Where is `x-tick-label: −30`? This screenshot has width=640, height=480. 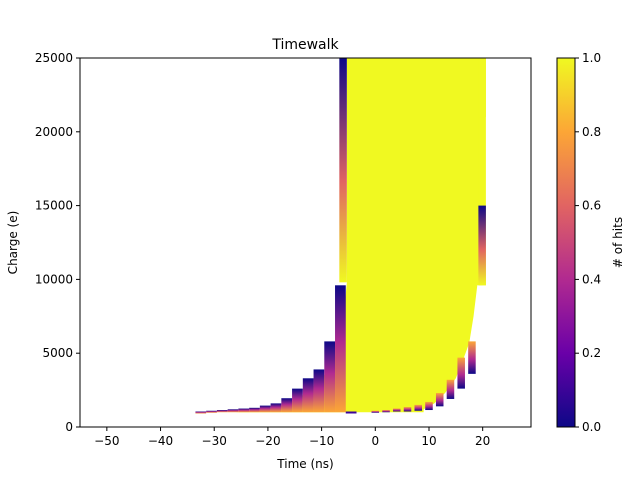
x-tick-label: −30 is located at coordinates (214, 441).